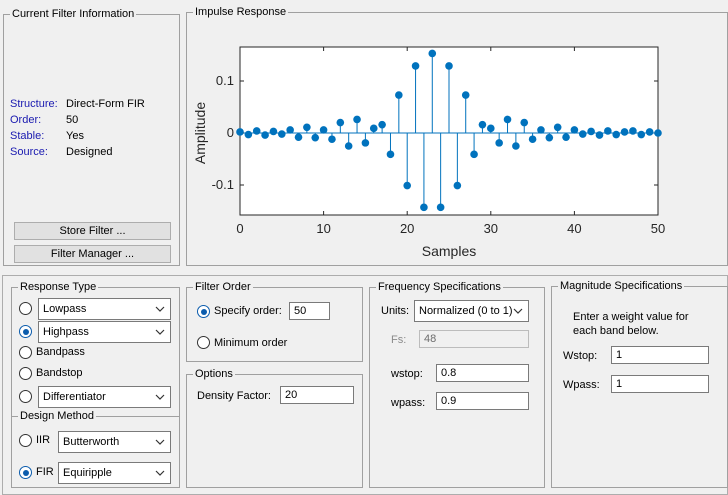 This screenshot has width=728, height=495. I want to click on highpass-radio, so click(25, 331).